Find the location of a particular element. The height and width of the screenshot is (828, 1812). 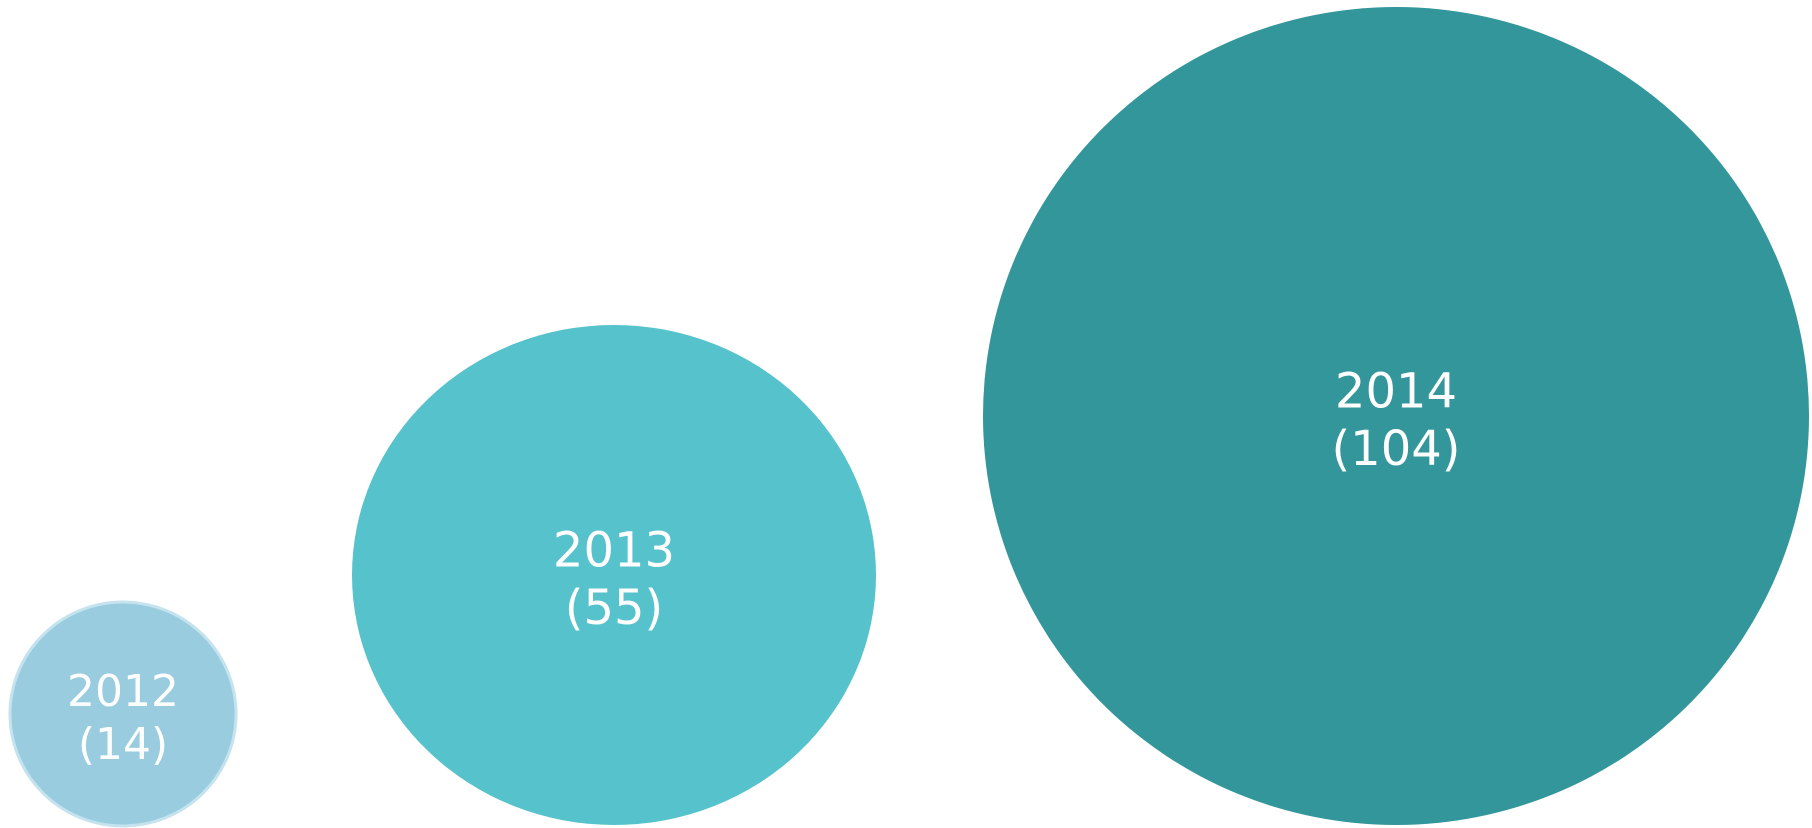

bubble-year-label: 2013 is located at coordinates (614, 550).